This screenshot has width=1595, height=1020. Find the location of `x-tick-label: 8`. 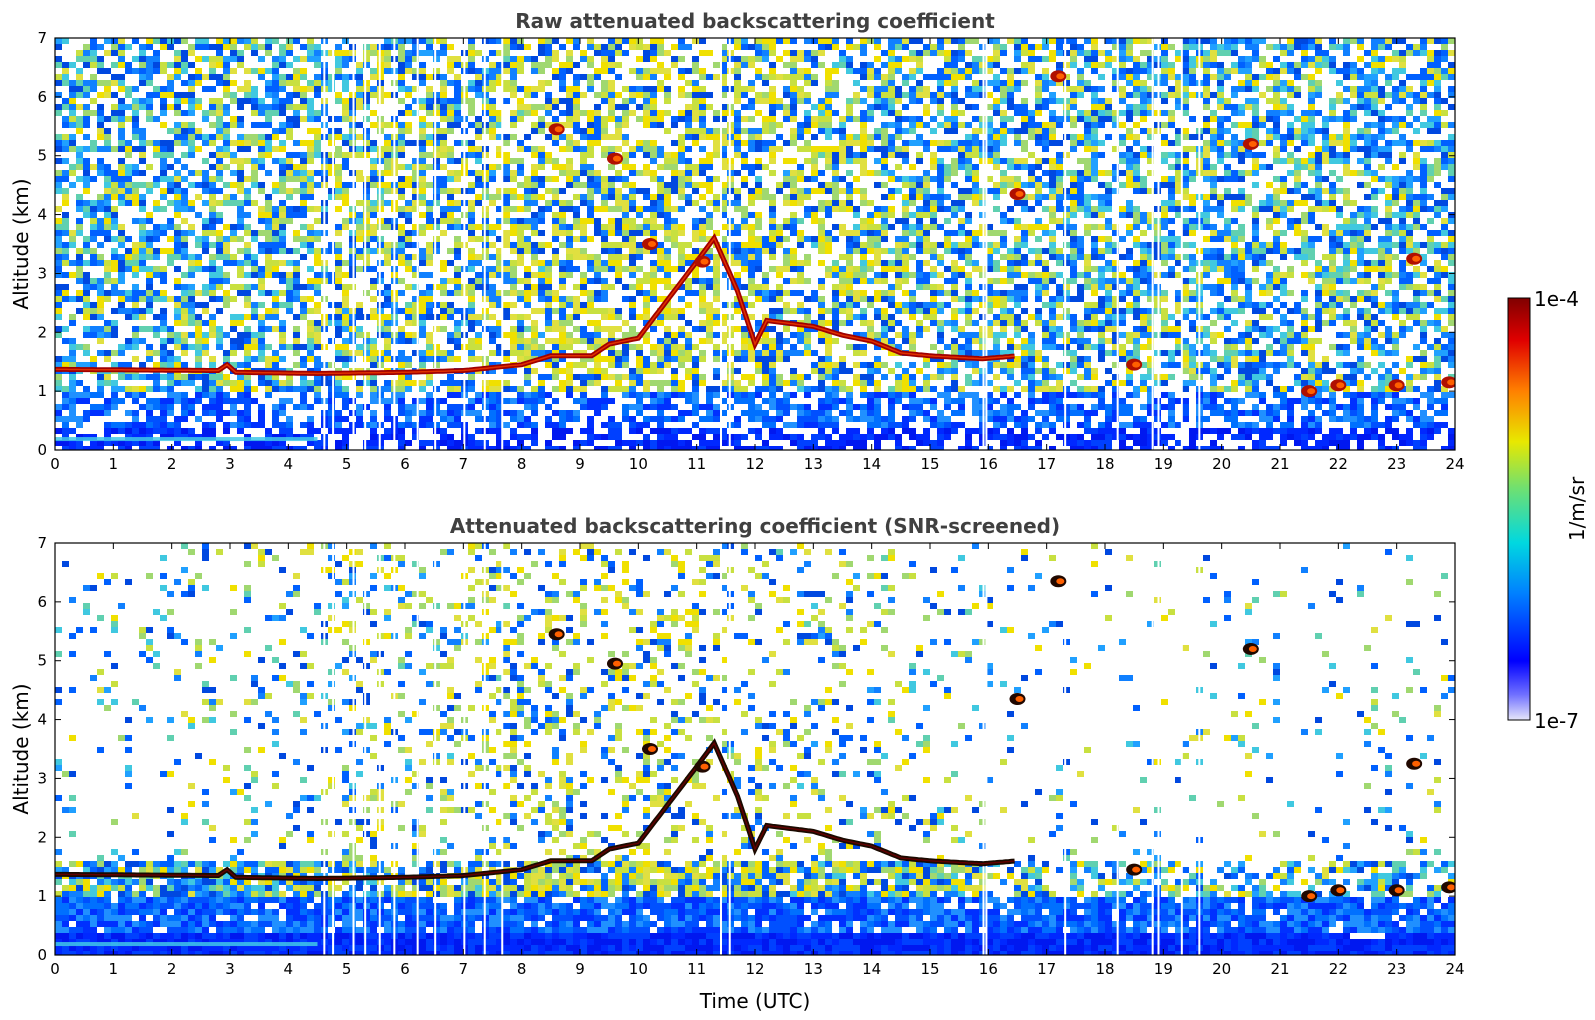

x-tick-label: 8 is located at coordinates (522, 464).